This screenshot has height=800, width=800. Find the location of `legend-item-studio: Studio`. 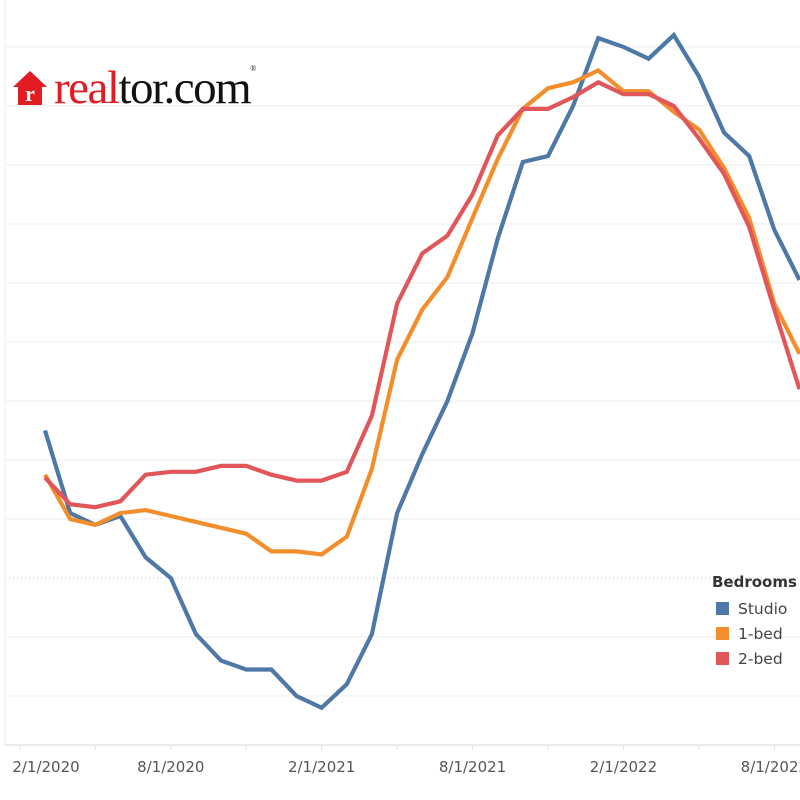

legend-item-studio: Studio is located at coordinates (754, 608).